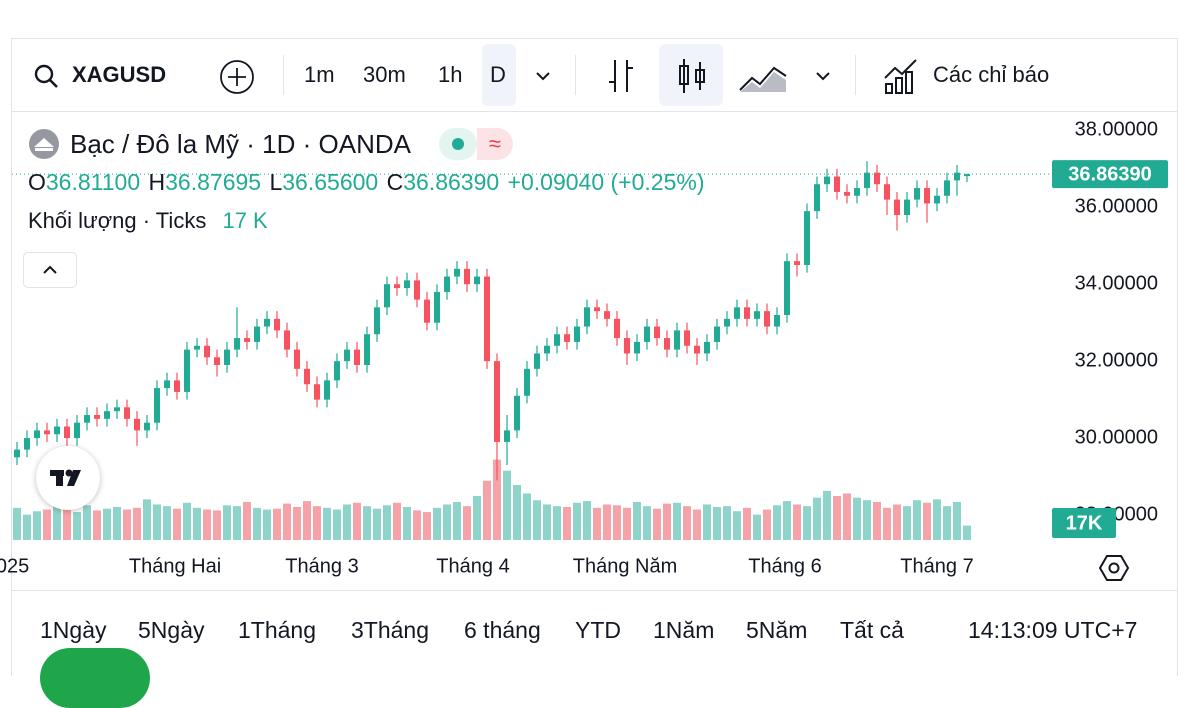  What do you see at coordinates (319, 74) in the screenshot?
I see `interval: 1m` at bounding box center [319, 74].